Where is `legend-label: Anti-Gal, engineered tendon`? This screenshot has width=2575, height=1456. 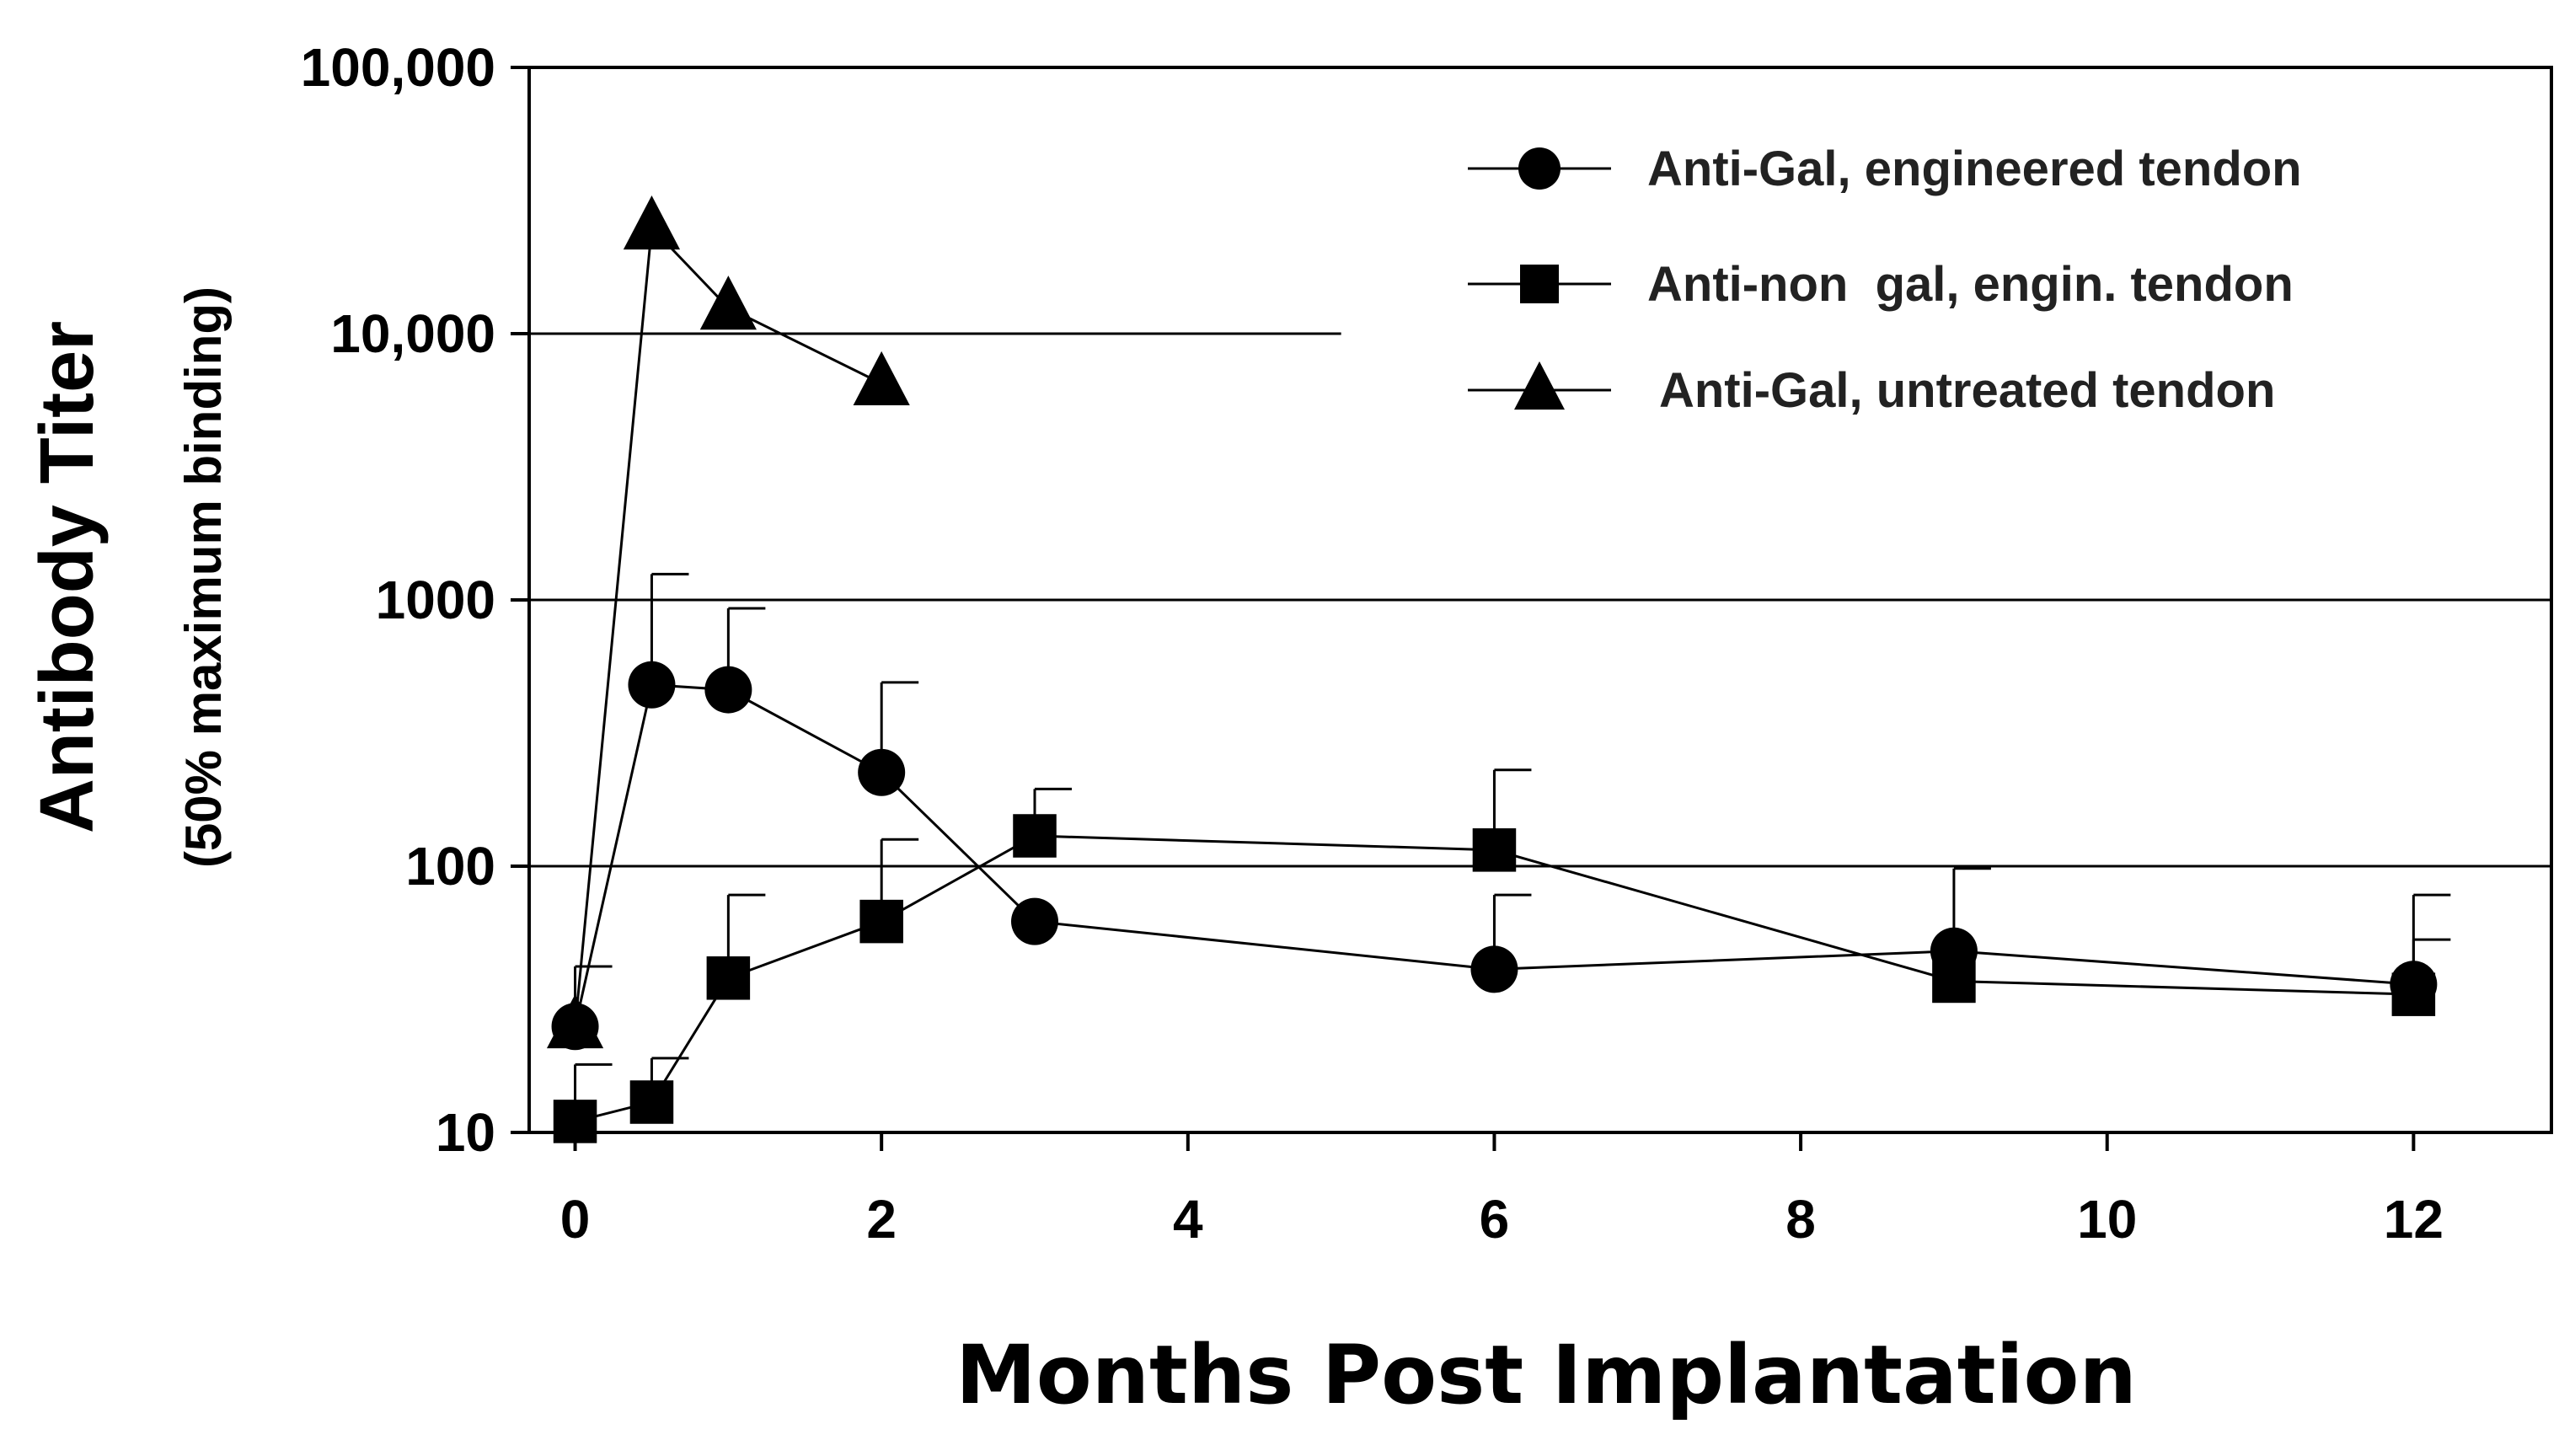 legend-label: Anti-Gal, engineered tendon is located at coordinates (1974, 169).